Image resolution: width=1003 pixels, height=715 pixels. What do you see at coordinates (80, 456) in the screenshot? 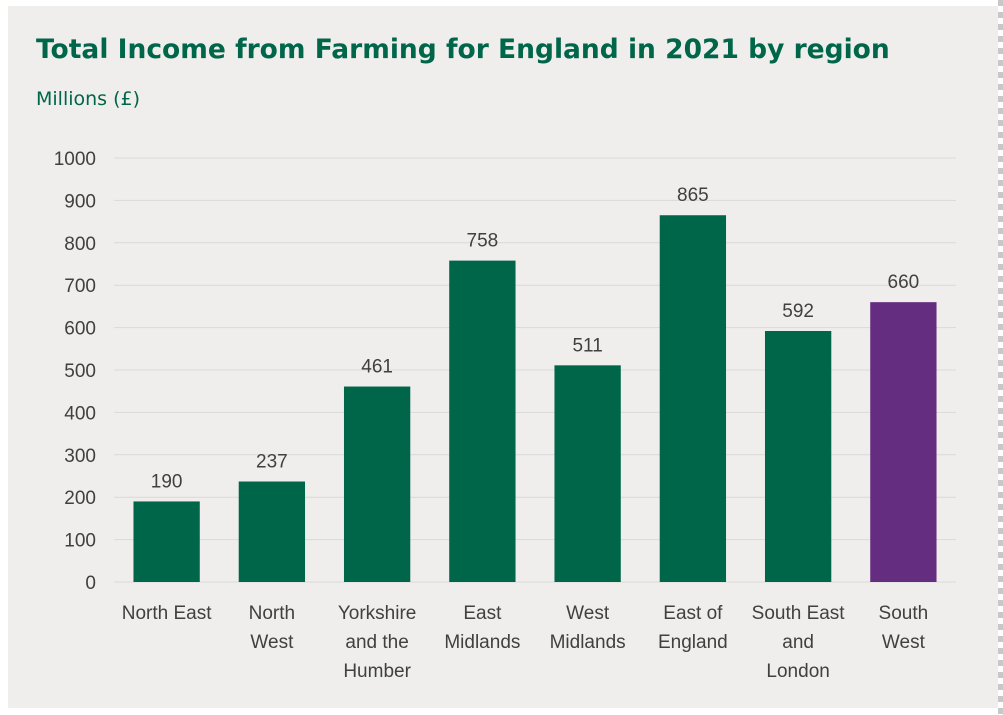
I see `y-tick-label: 300` at bounding box center [80, 456].